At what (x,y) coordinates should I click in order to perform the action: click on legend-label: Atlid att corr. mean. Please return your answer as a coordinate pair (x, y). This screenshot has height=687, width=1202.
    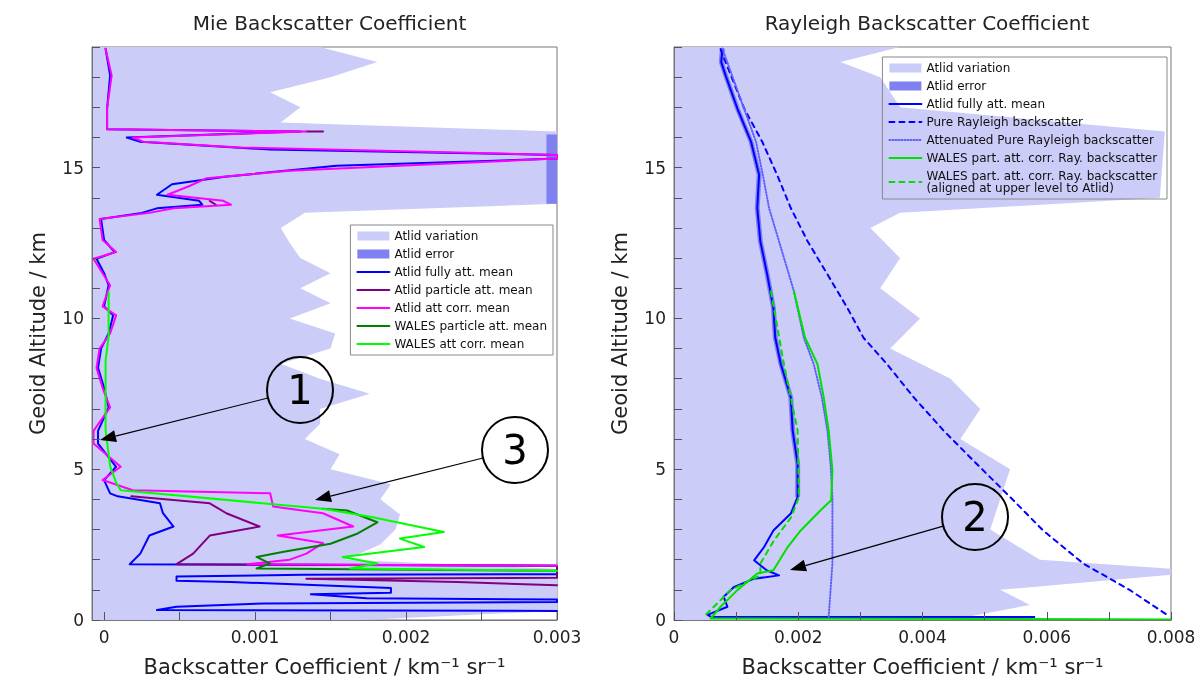
    Looking at the image, I should click on (452, 308).